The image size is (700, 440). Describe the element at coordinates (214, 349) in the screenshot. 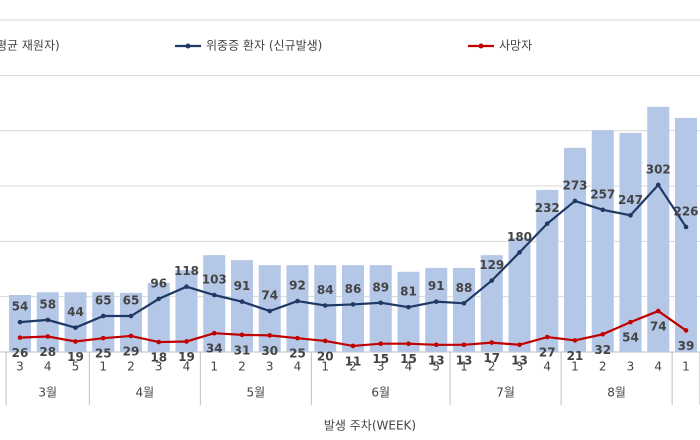

I see `data-label: 34` at that location.